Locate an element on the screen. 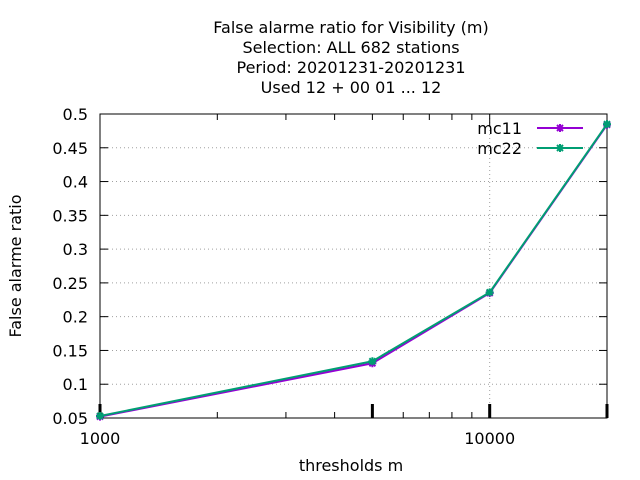 This screenshot has height=480, width=640. legend-label-mc22: mc22 is located at coordinates (499, 148).